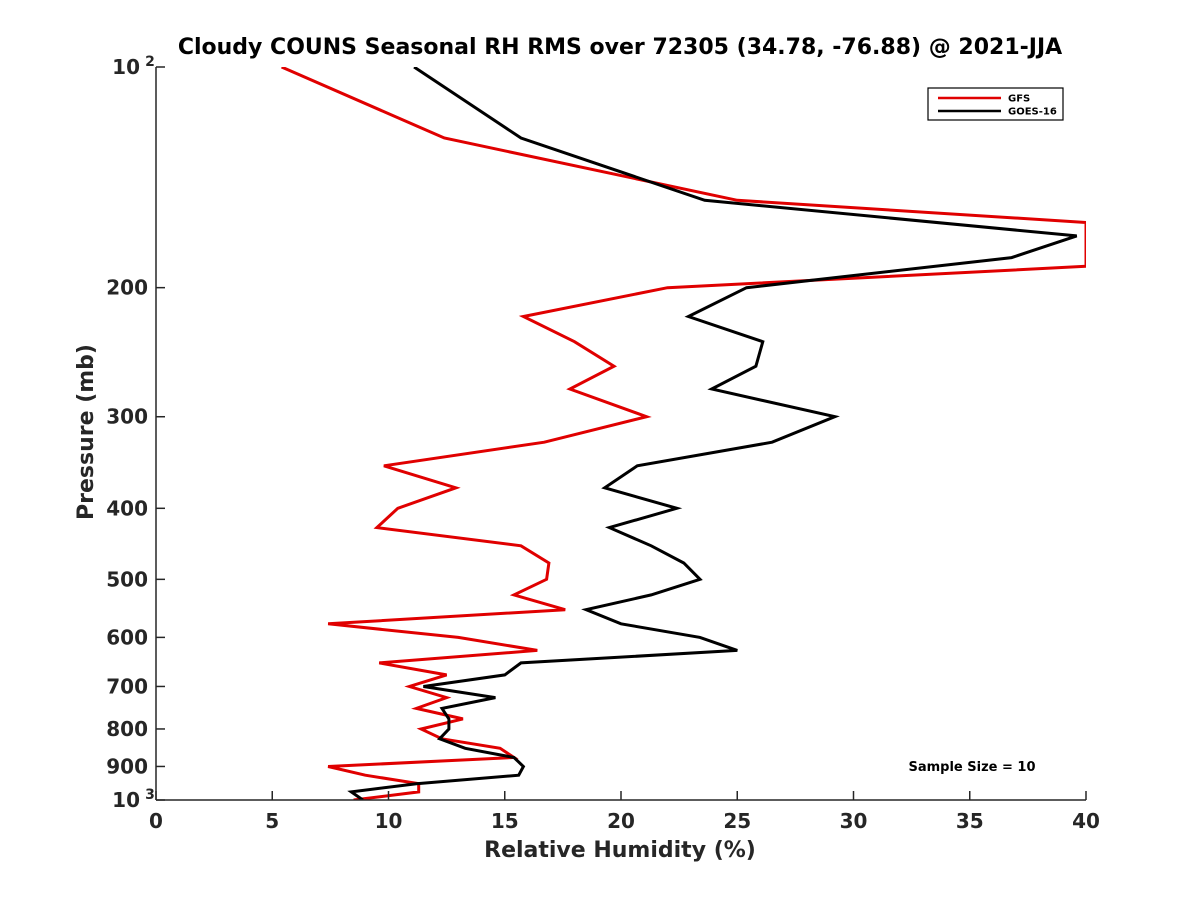 The height and width of the screenshot is (900, 1200). I want to click on y-tick-label: 700, so click(127, 686).